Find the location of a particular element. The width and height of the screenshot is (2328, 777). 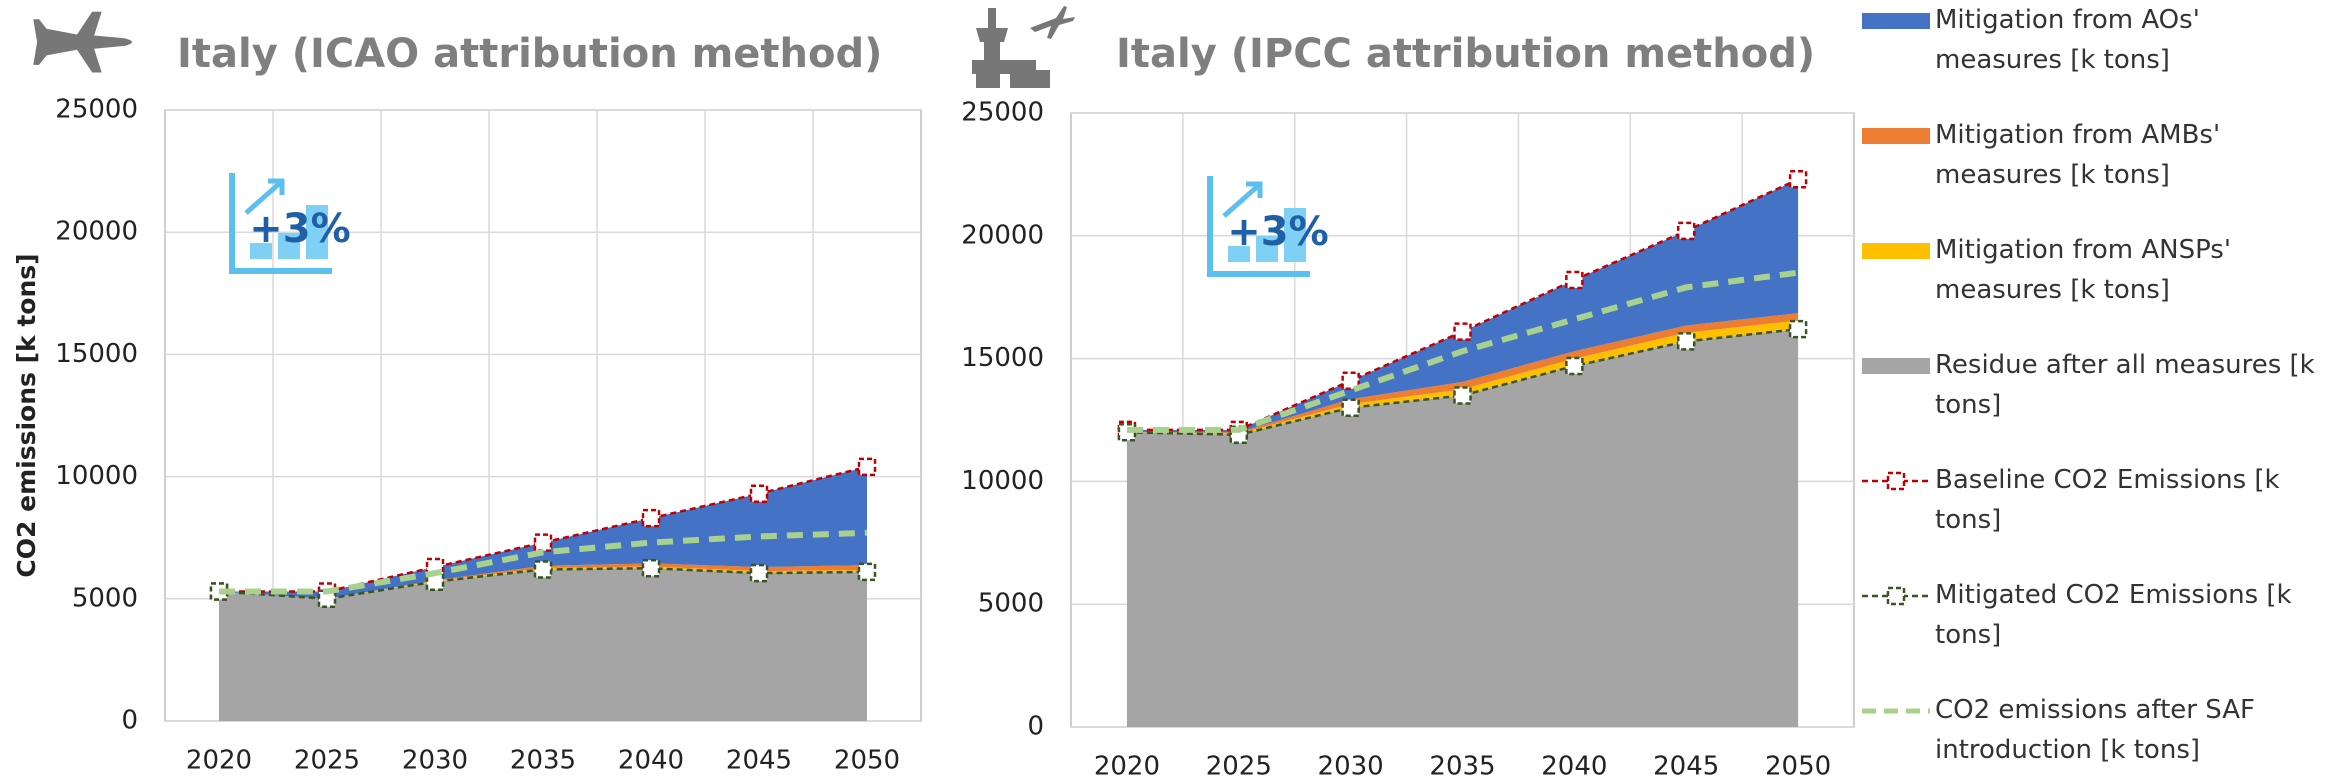

legend-item: Residue after all measures [k tons] is located at coordinates (2094, 382).